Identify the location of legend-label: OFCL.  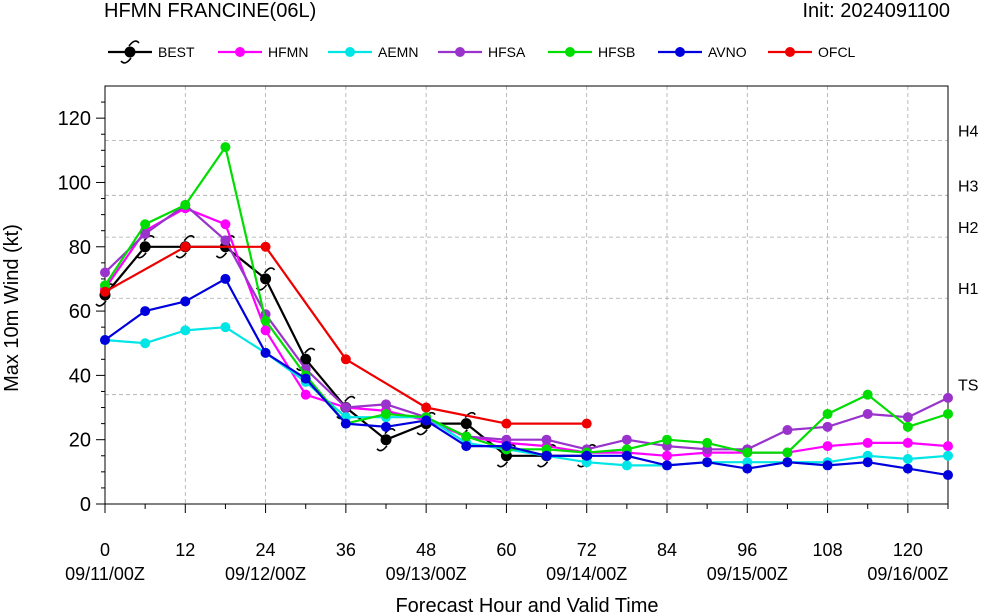
(837, 52).